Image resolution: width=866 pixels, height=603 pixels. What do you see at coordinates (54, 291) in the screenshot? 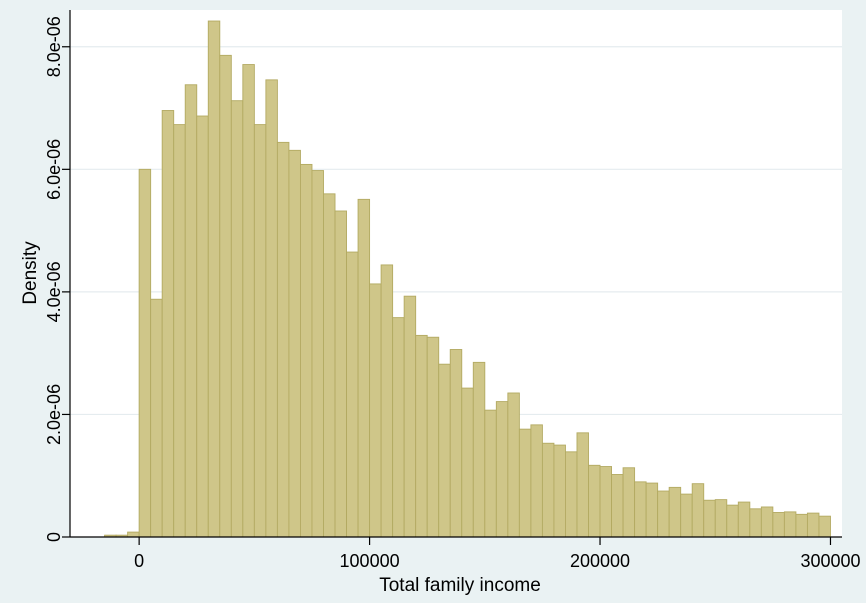
I see `y-tick-label: 4.0e-06` at bounding box center [54, 291].